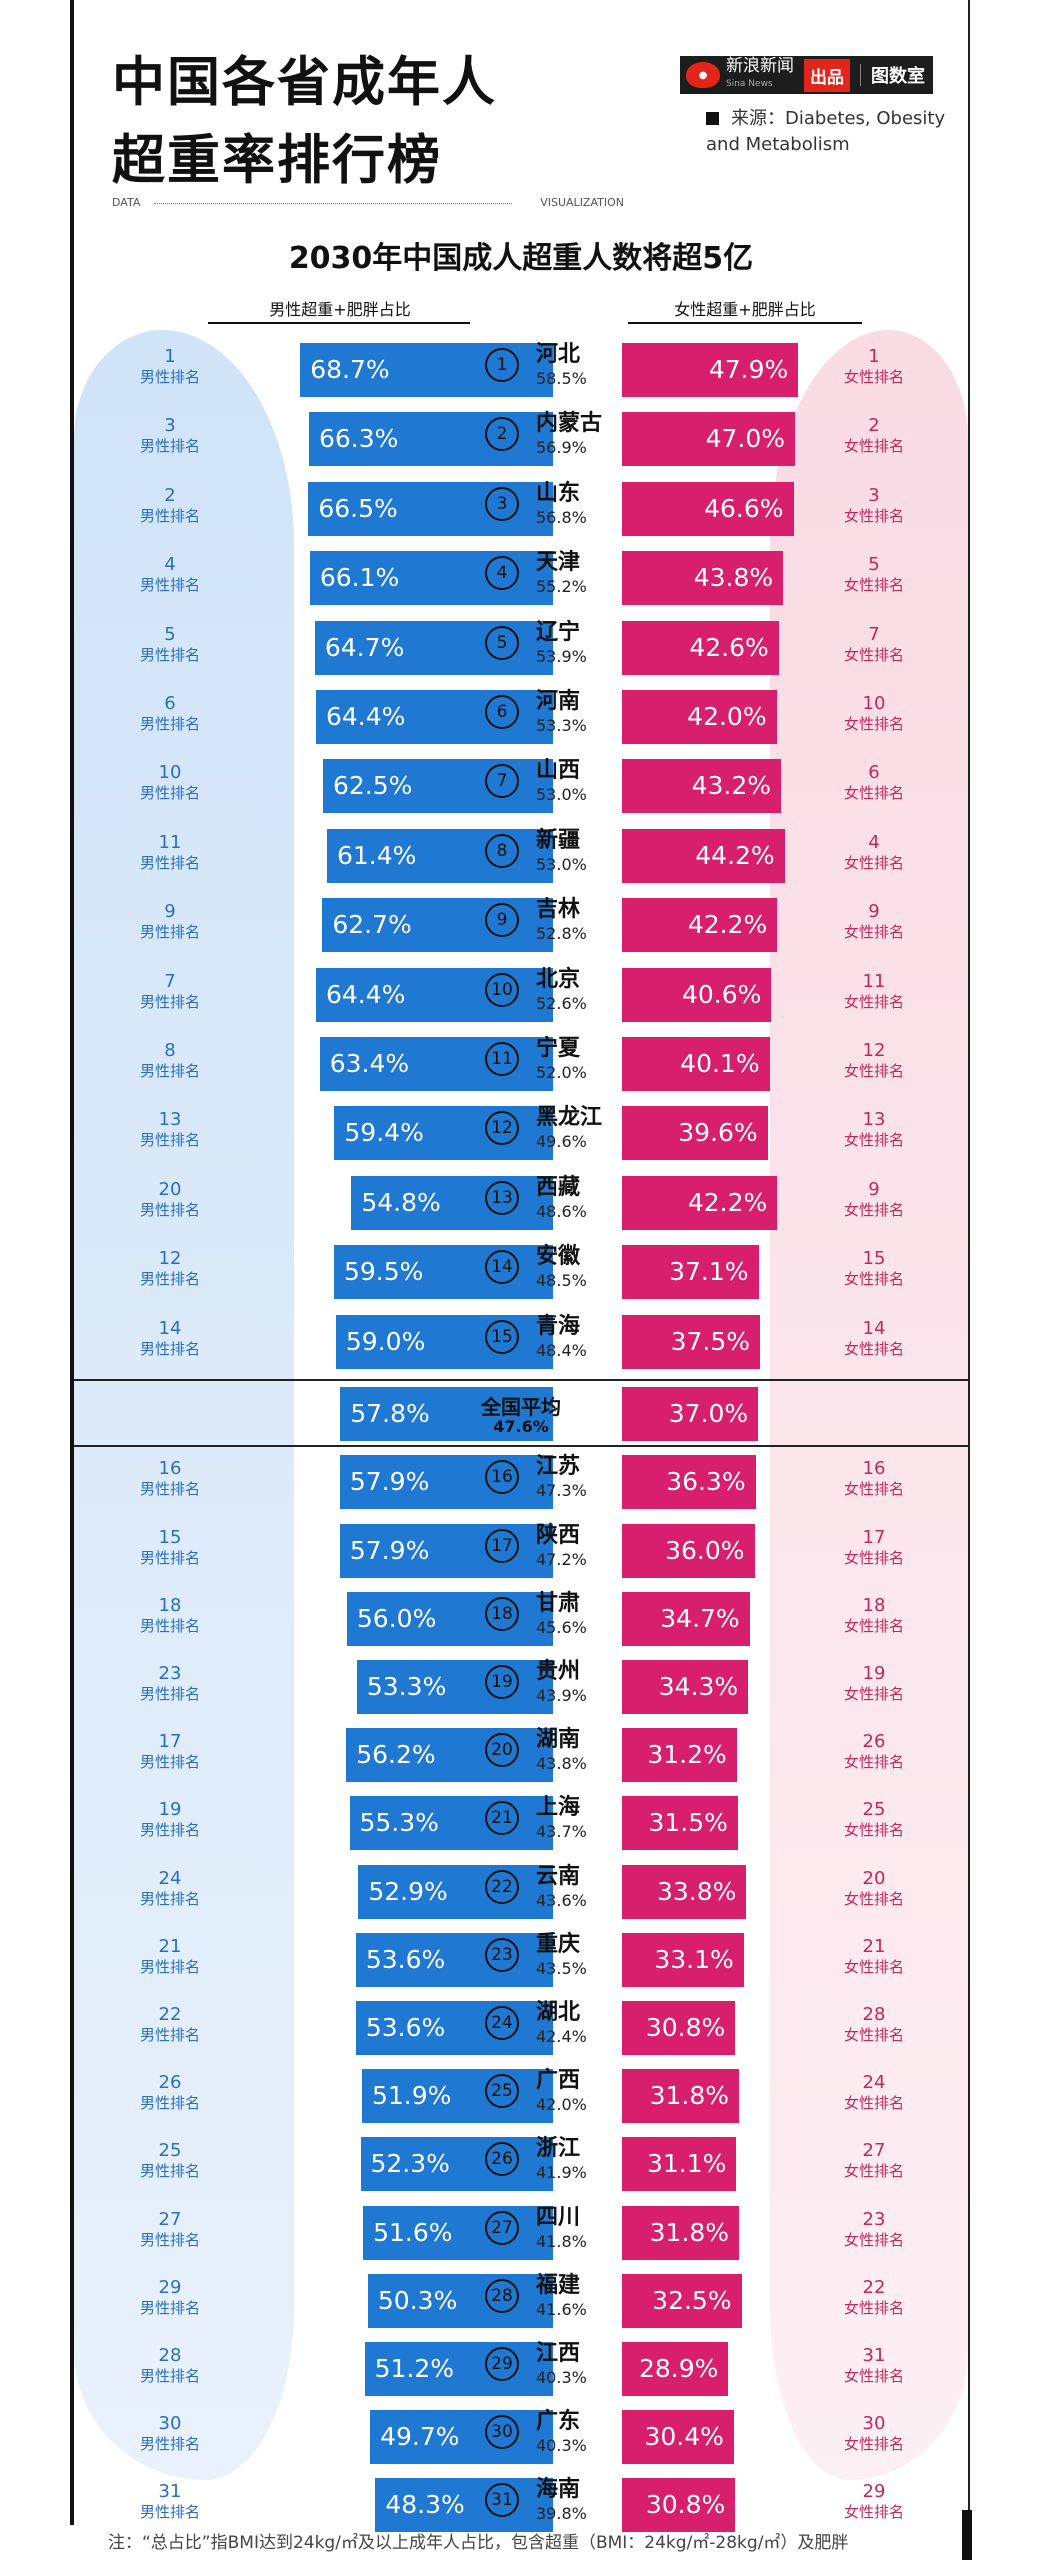 This screenshot has height=2560, width=1042. Describe the element at coordinates (358, 508) in the screenshot. I see `male-value-label: 66.5%` at that location.